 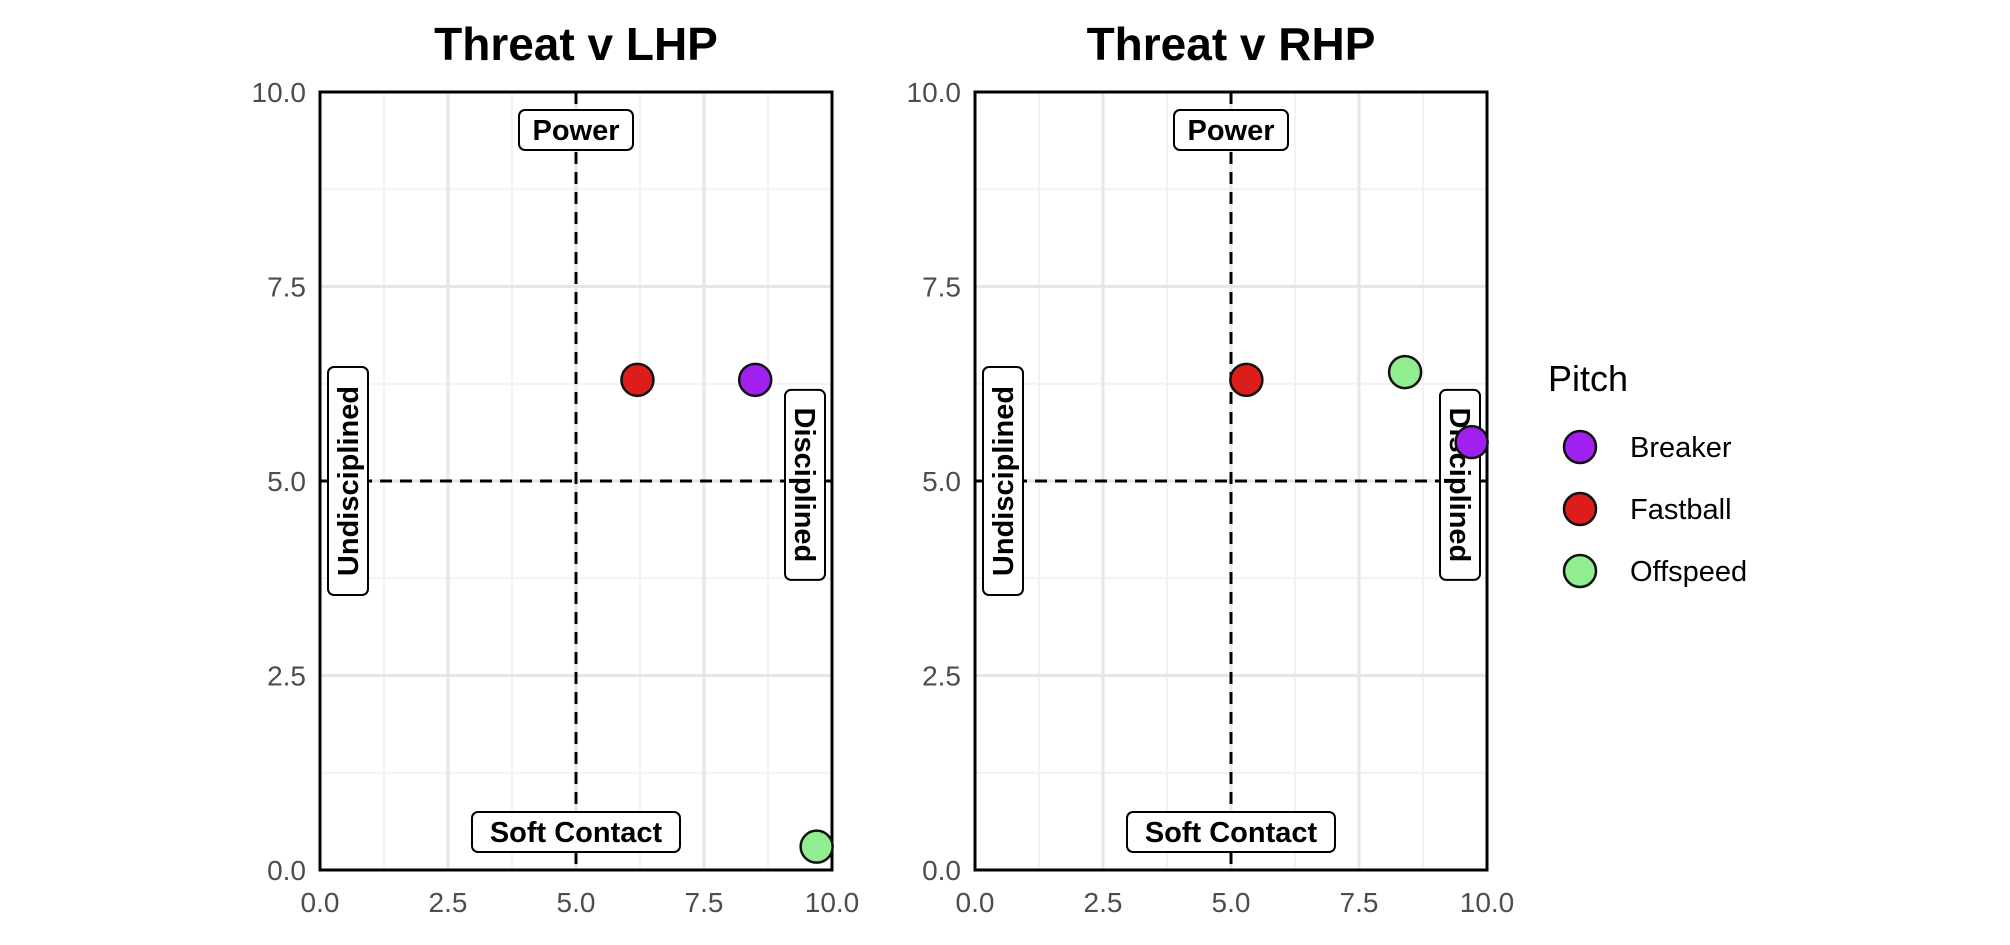 What do you see at coordinates (1231, 44) in the screenshot?
I see `panel-title: Threat v RHP` at bounding box center [1231, 44].